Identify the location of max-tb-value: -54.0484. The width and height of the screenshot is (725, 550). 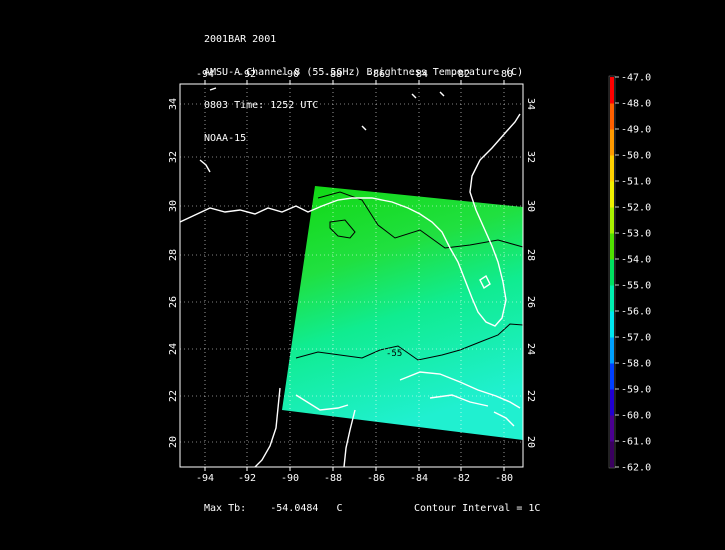
(294, 508).